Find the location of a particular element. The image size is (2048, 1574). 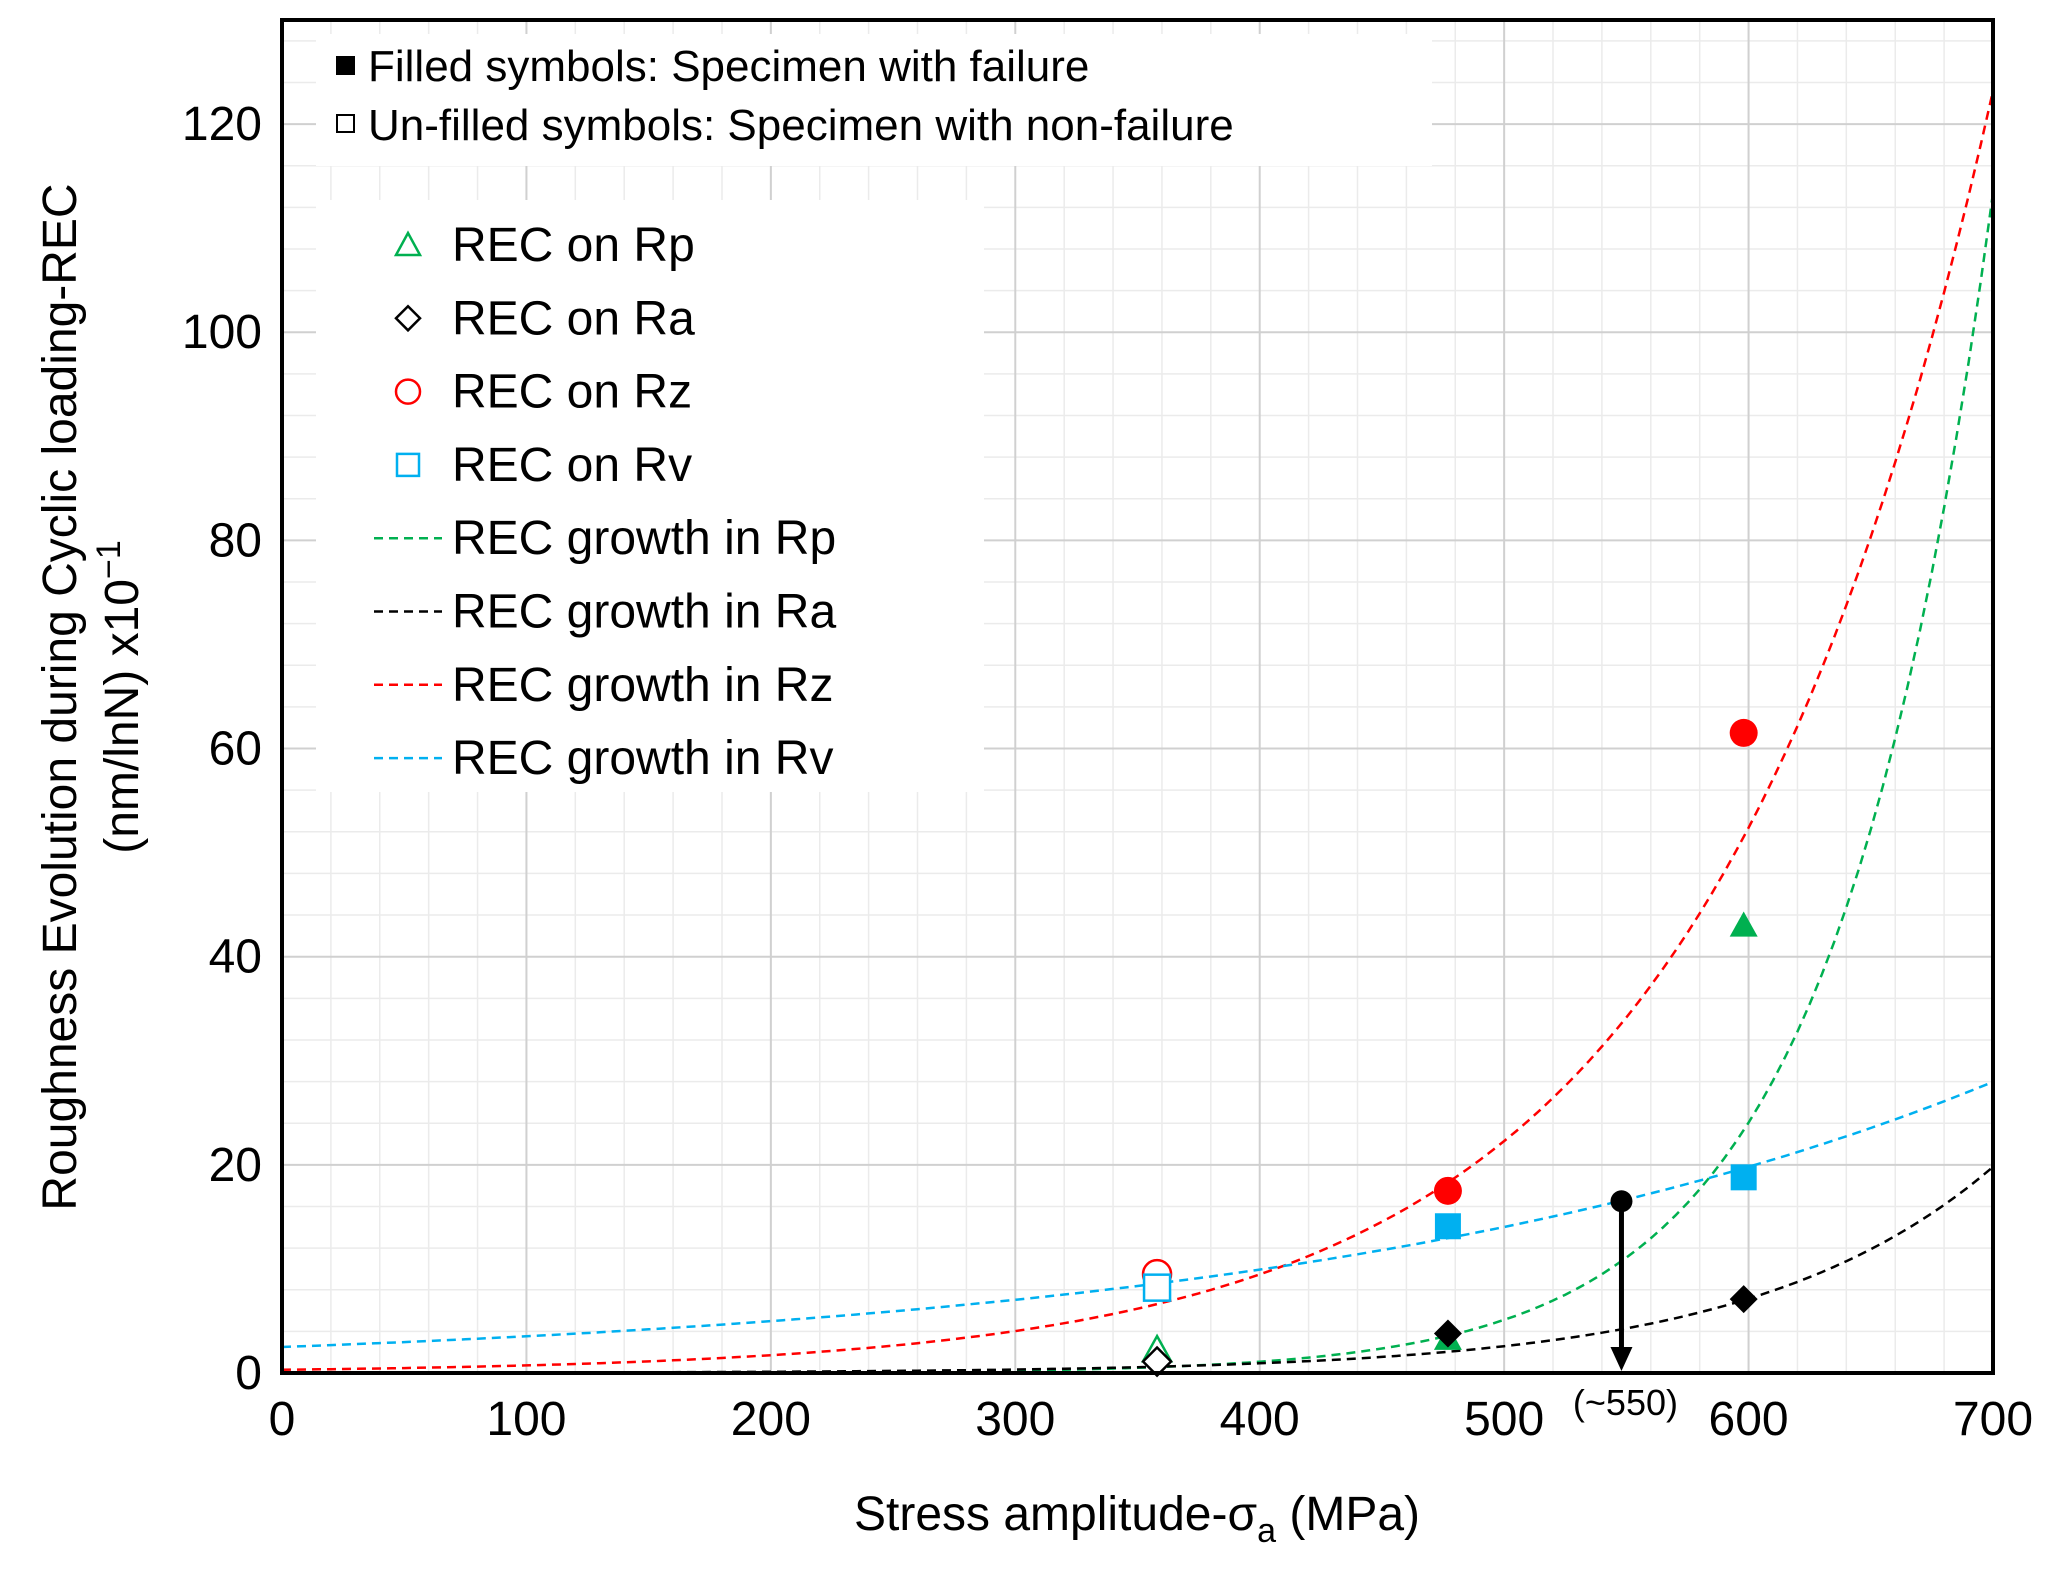

trendline-Ra is located at coordinates (1138, 1270).